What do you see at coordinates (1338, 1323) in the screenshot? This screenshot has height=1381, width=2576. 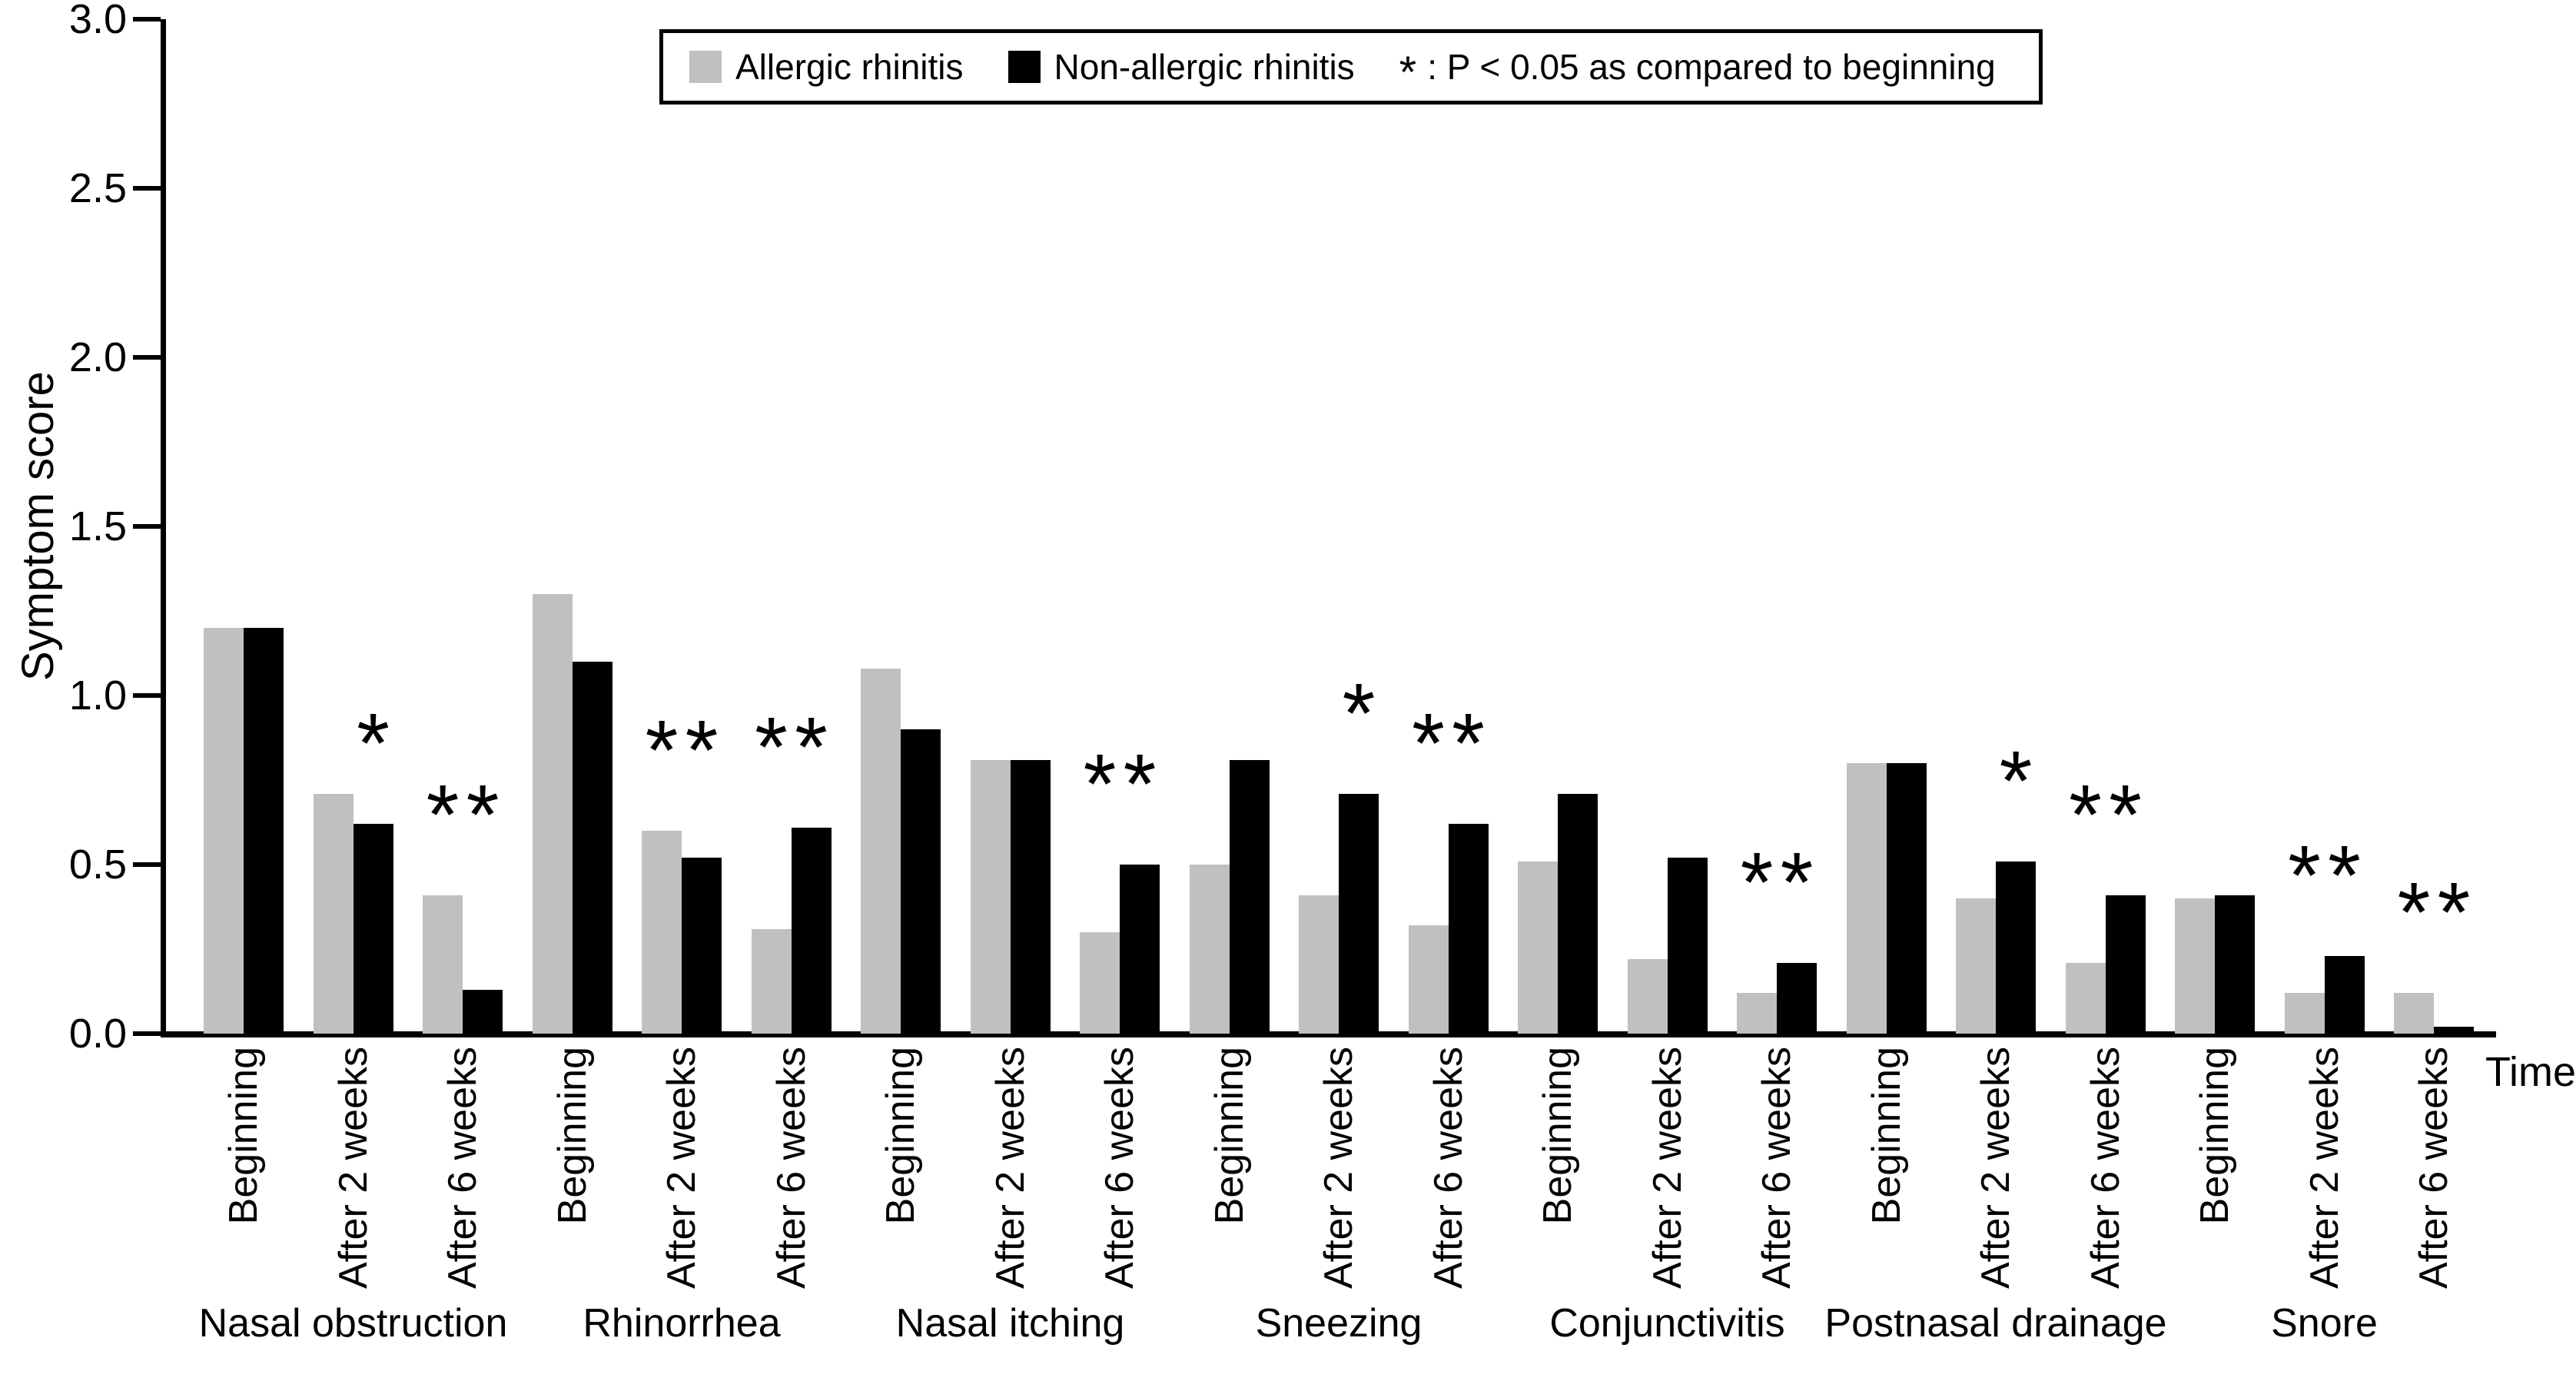 I see `symptom-group-label: Sneezing` at bounding box center [1338, 1323].